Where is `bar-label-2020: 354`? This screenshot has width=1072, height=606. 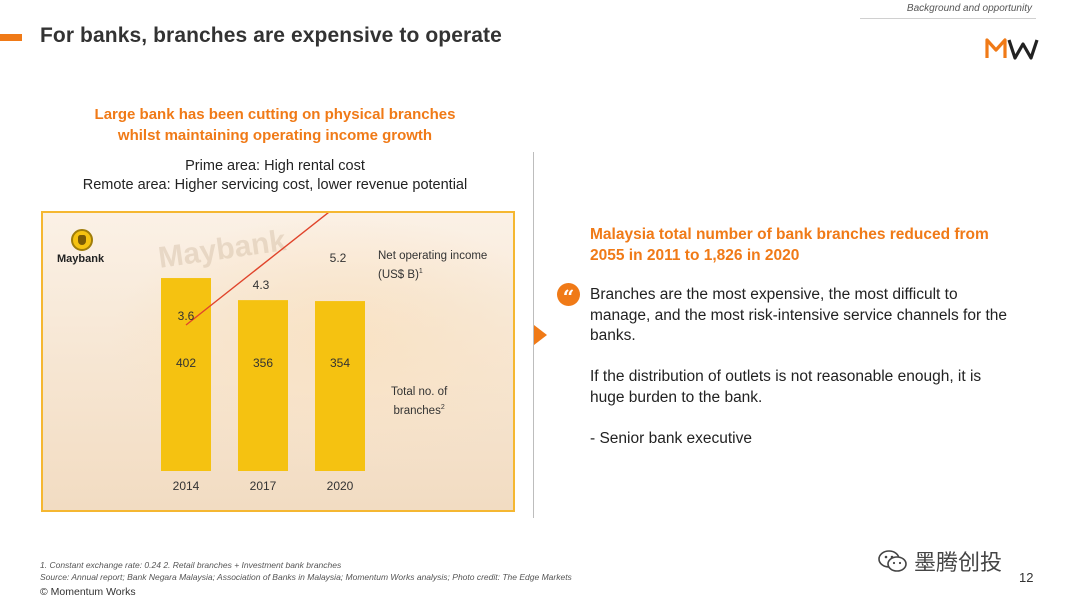 bar-label-2020: 354 is located at coordinates (340, 363).